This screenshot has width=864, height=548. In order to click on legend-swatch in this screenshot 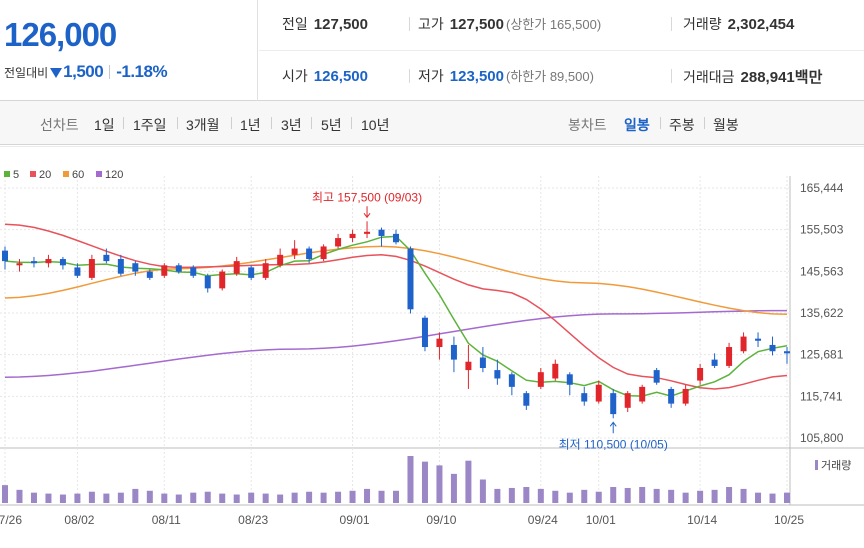, I will do `click(33, 174)`.